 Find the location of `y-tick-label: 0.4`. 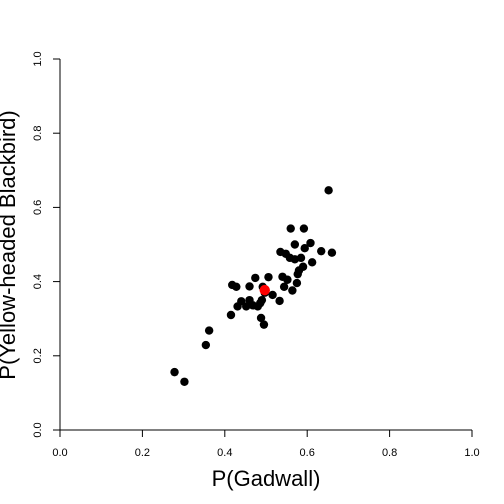

y-tick-label: 0.4 is located at coordinates (38, 281).